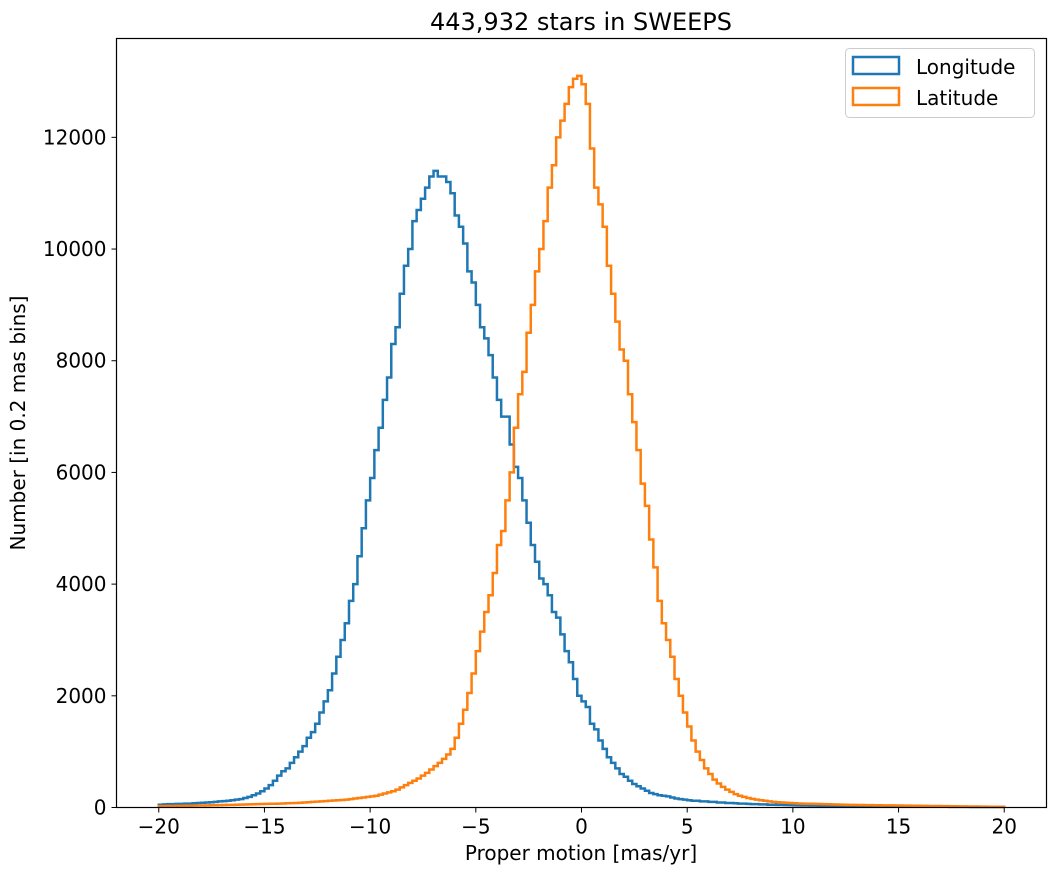 The height and width of the screenshot is (877, 1056). Describe the element at coordinates (81, 696) in the screenshot. I see `y-tick-label: 2000` at that location.